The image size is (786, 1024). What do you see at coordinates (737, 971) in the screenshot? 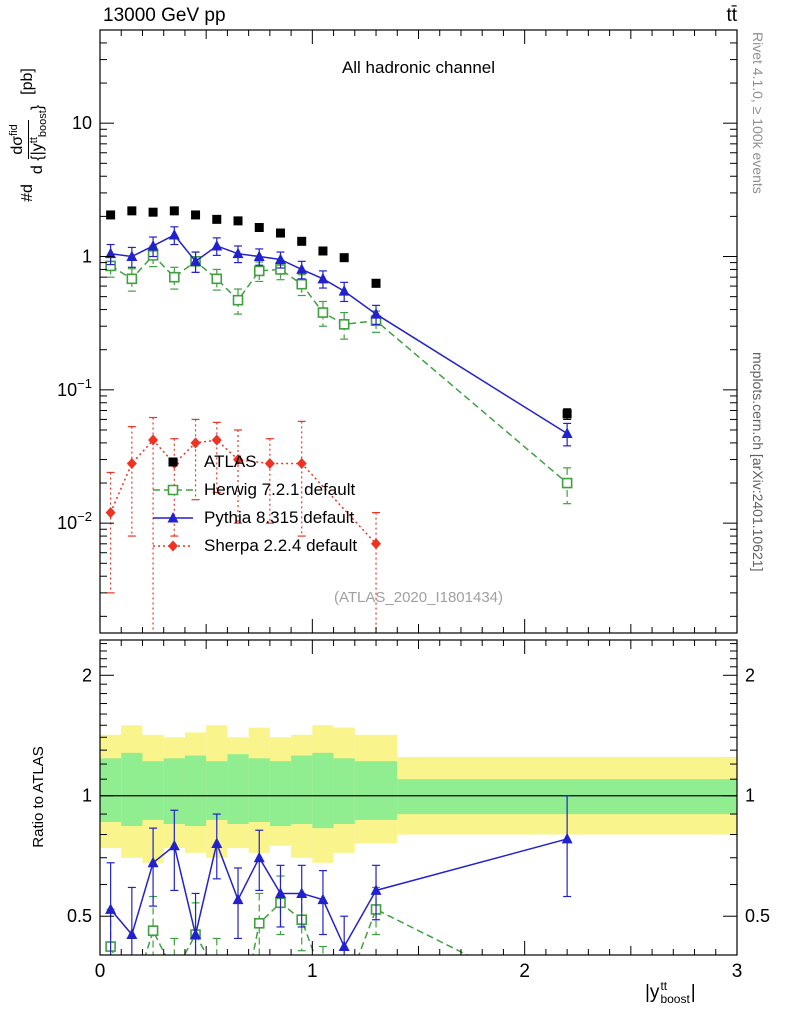
I see `svg-text: 3` at bounding box center [737, 971].